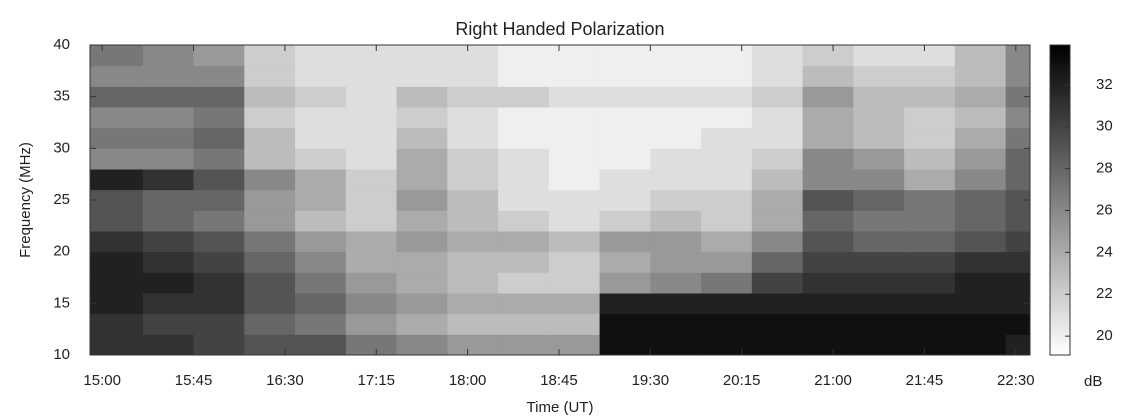 The image size is (1129, 419). Describe the element at coordinates (194, 380) in the screenshot. I see `x-tick-label: 15:45` at that location.